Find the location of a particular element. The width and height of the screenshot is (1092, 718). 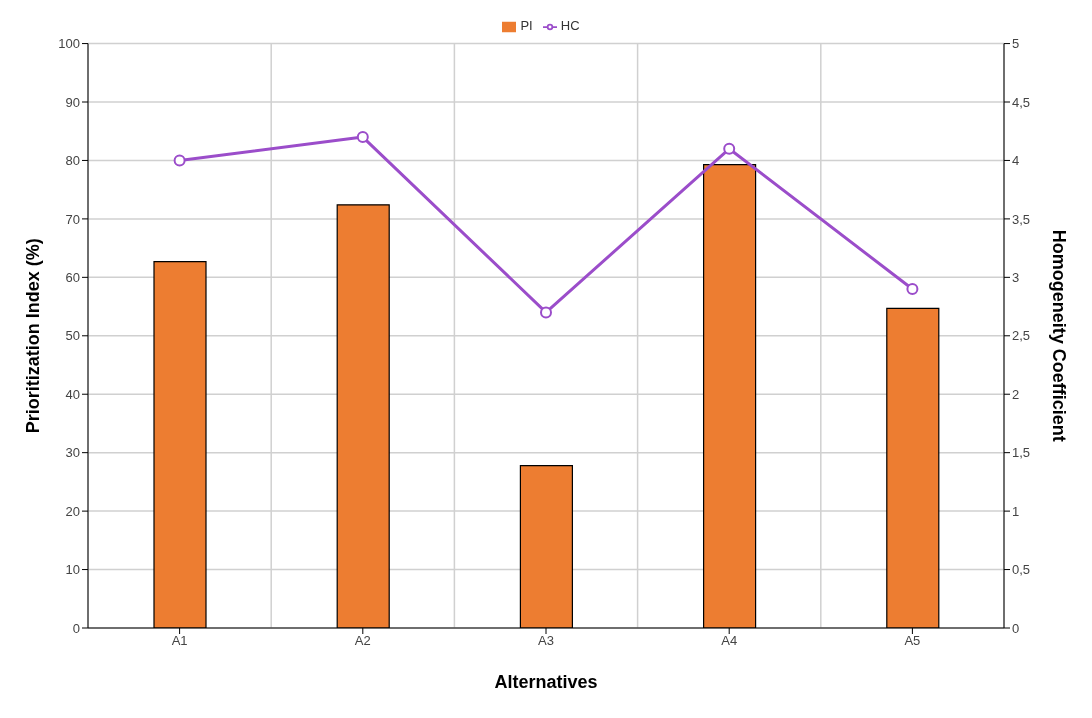

y-tick-label: 20 is located at coordinates (72, 511).